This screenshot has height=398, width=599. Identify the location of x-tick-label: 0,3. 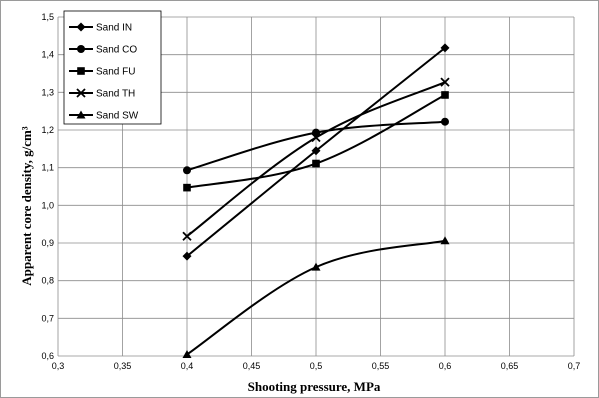
(58, 366).